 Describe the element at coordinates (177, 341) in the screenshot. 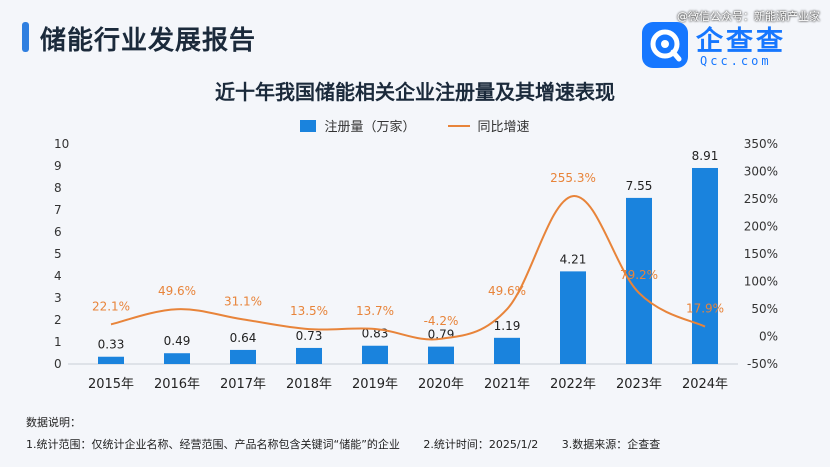

I see `bar-value-label: 0.49` at that location.